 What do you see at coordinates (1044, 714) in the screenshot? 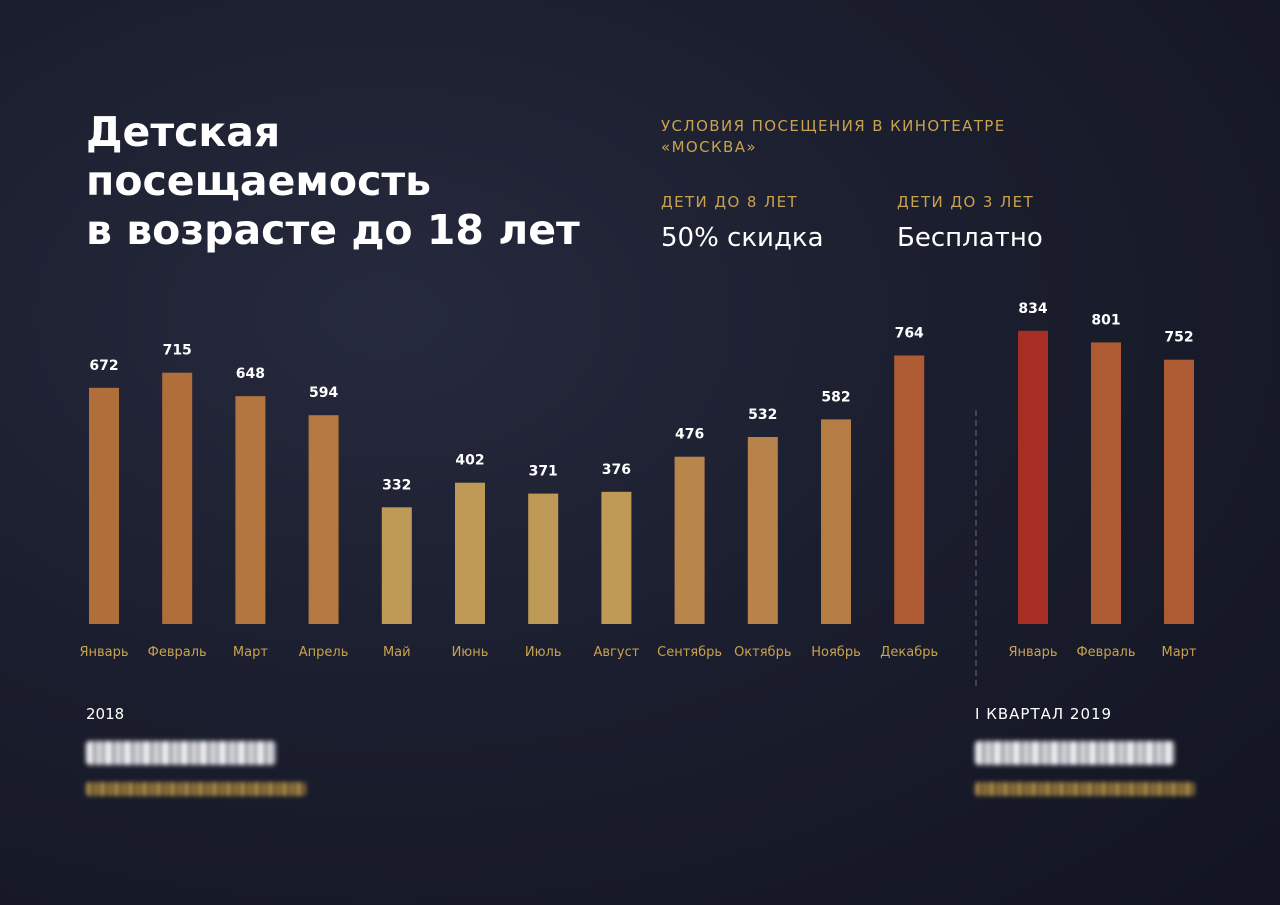
I see `quarter-label: I КВАРТАЛ 2019` at bounding box center [1044, 714].